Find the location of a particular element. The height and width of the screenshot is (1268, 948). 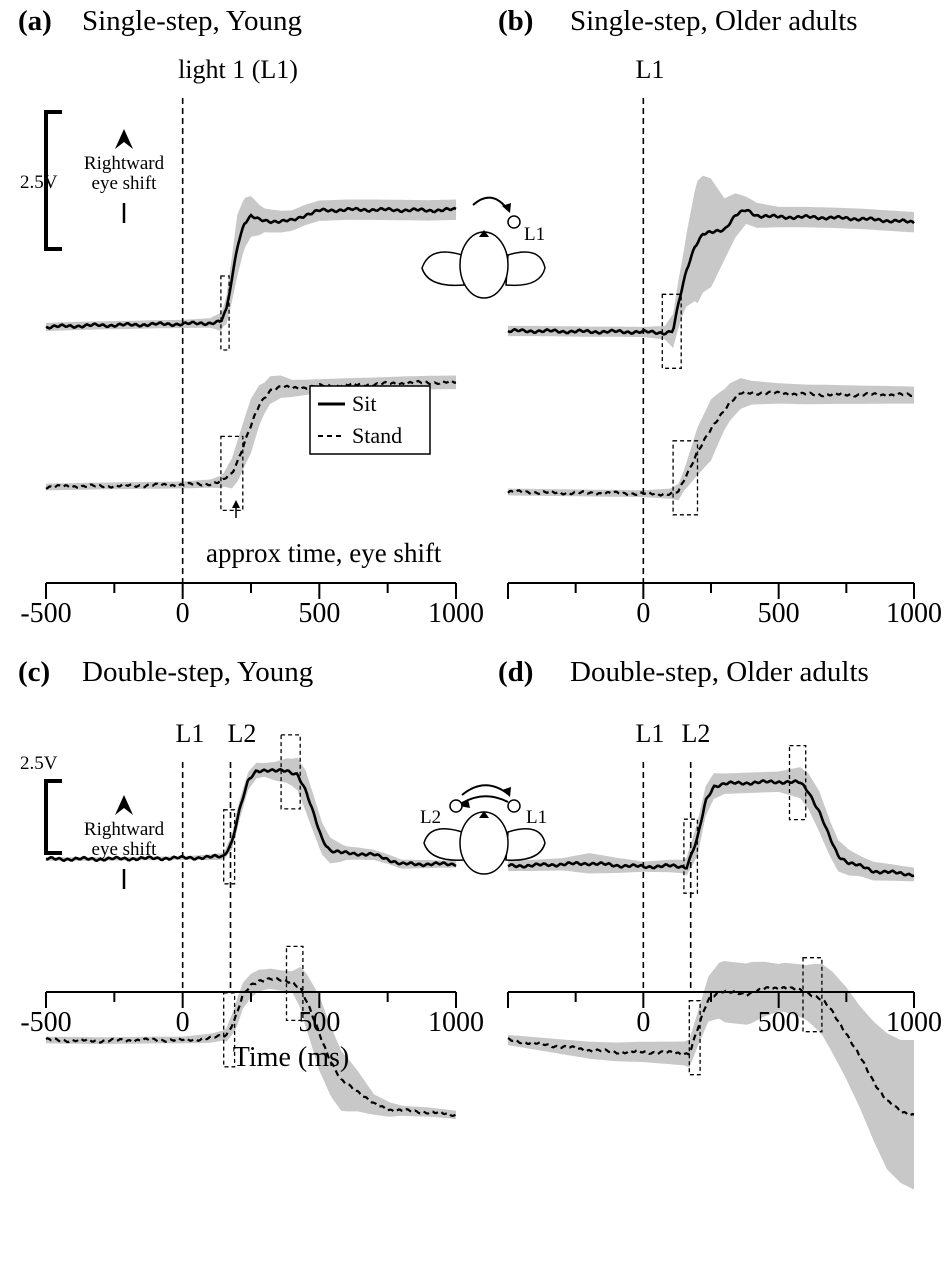

schematic-arrow-arc is located at coordinates (490, 203).